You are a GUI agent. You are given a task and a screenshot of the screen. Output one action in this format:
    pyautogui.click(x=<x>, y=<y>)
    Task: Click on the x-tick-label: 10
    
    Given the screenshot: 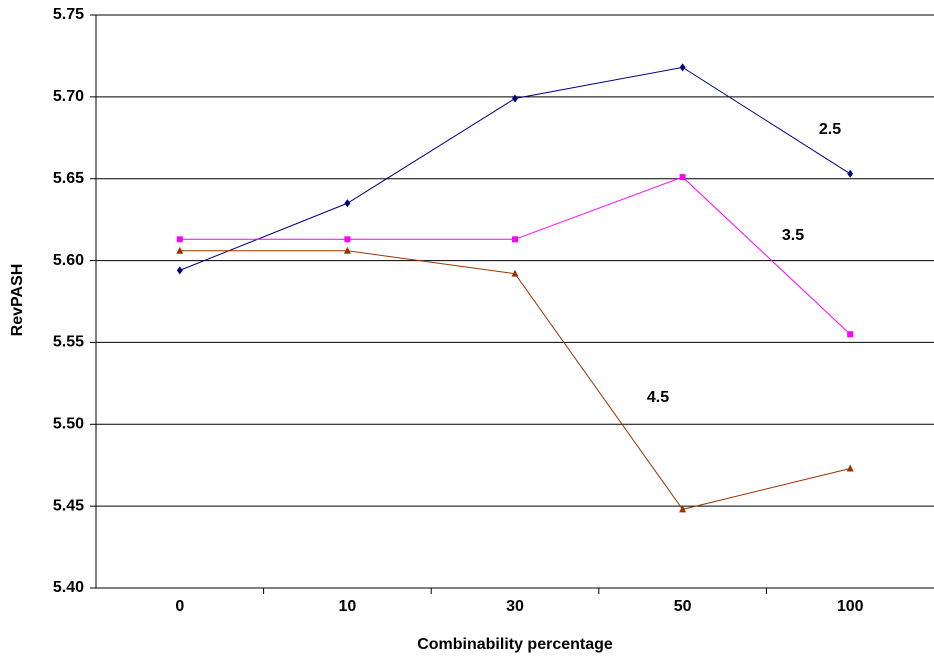 What is the action you would take?
    pyautogui.click(x=348, y=606)
    